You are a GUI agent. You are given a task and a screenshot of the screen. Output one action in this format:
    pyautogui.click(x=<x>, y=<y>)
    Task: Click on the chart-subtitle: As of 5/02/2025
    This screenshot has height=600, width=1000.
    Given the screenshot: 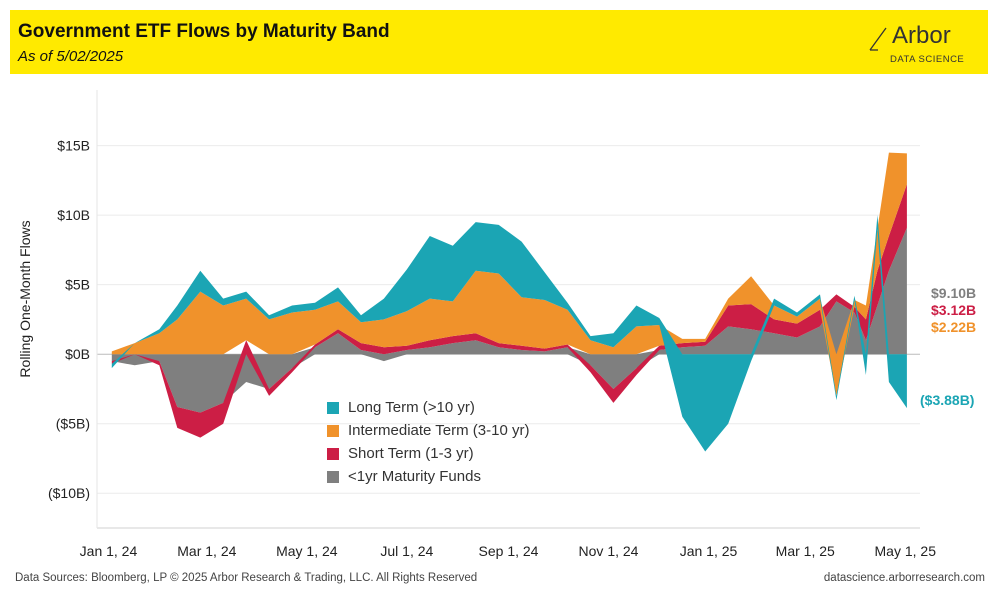 What is the action you would take?
    pyautogui.click(x=71, y=56)
    